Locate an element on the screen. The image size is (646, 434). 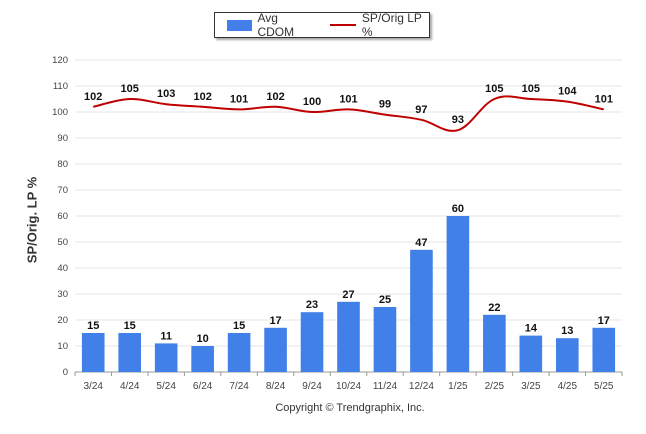
y-axis: 0 10 20 30 40 50 60 70 80 90 100 110 120 is located at coordinates (60, 216).